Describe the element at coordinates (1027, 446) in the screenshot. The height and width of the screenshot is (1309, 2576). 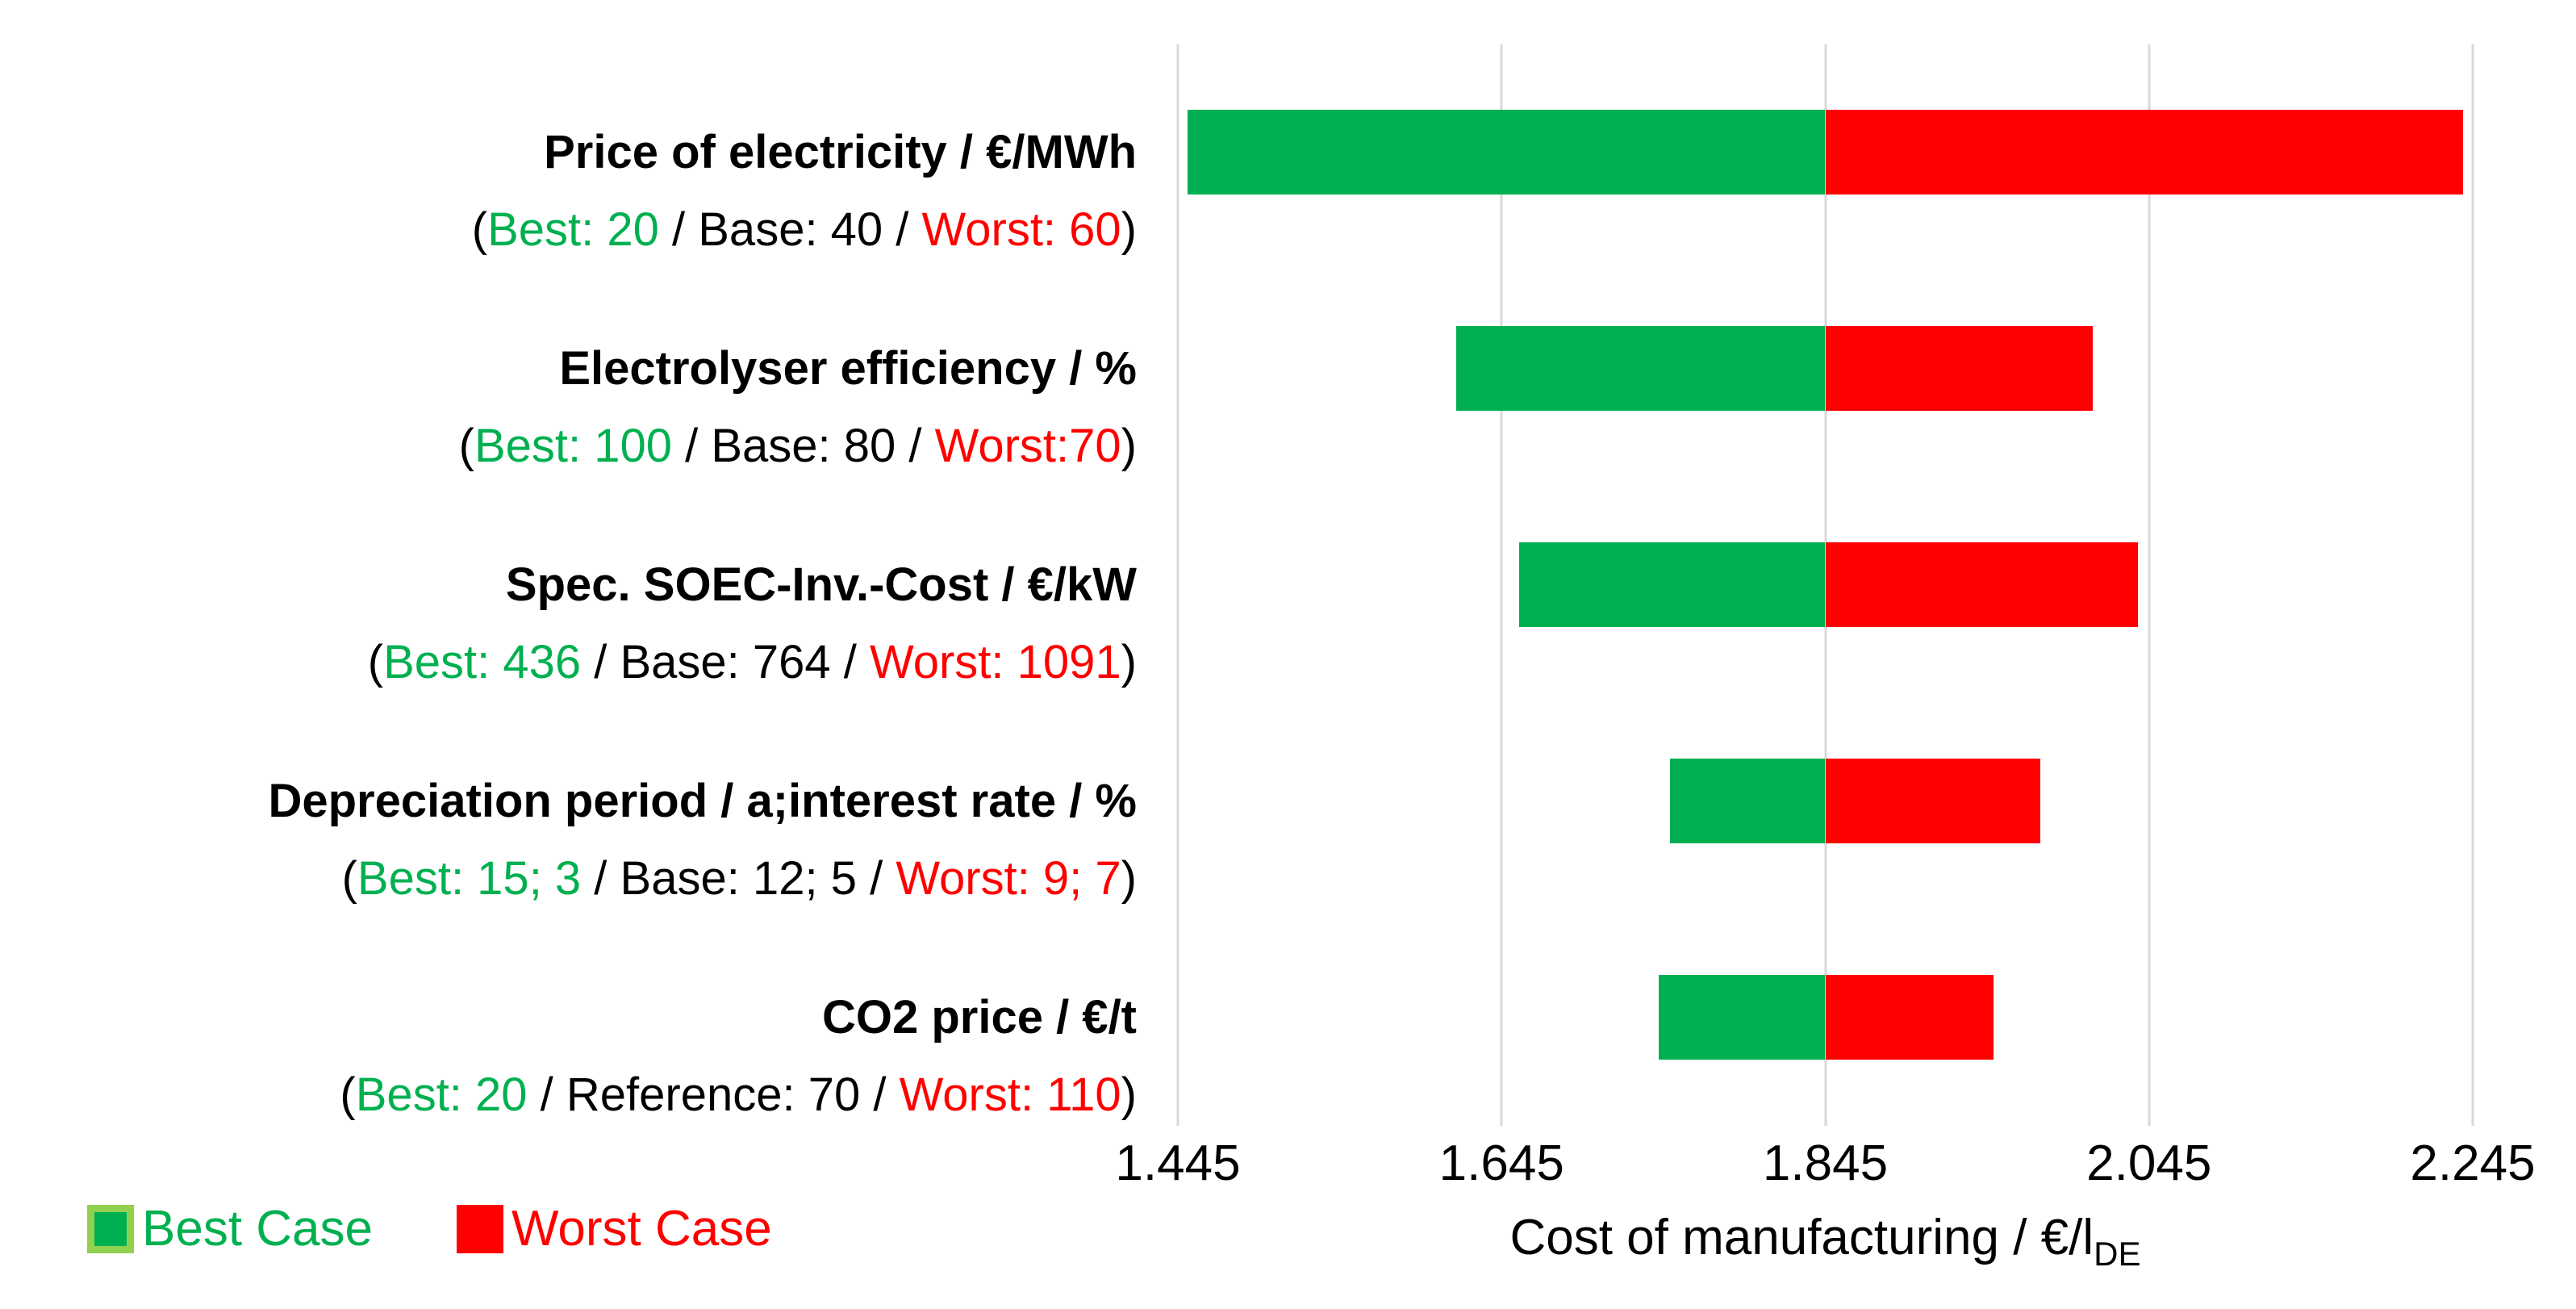
I see `detail-segment: Worst:70` at that location.